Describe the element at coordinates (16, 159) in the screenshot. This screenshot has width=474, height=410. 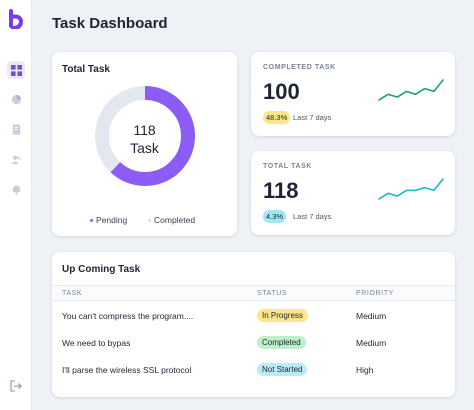
I see `users-icon` at that location.